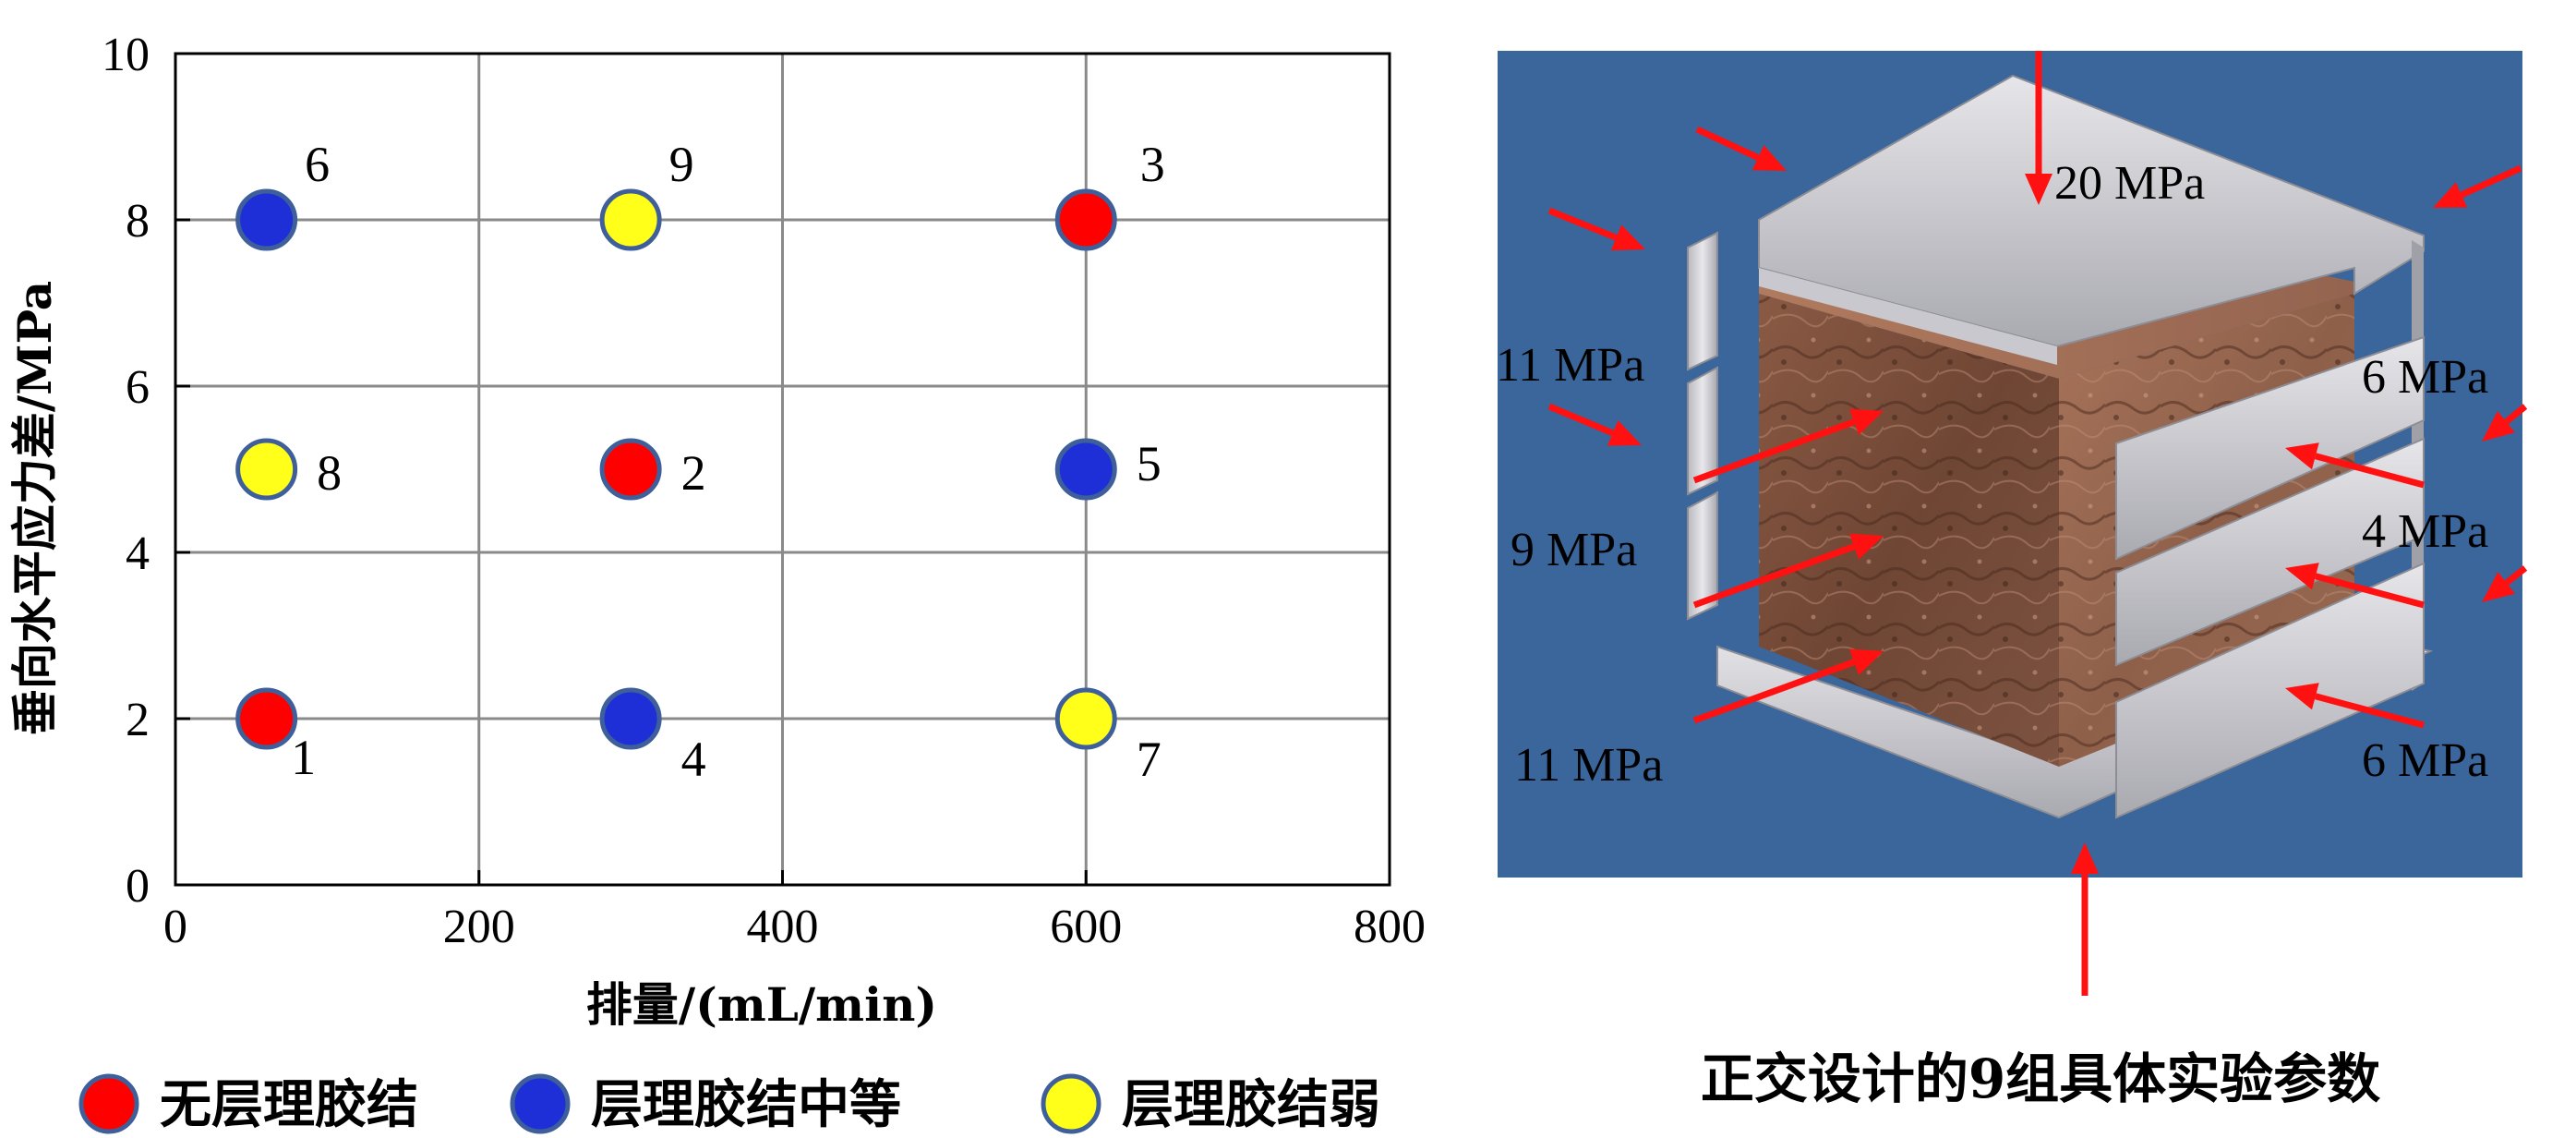  What do you see at coordinates (289, 1104) in the screenshot?
I see `legend-label: 无层理胶结` at bounding box center [289, 1104].